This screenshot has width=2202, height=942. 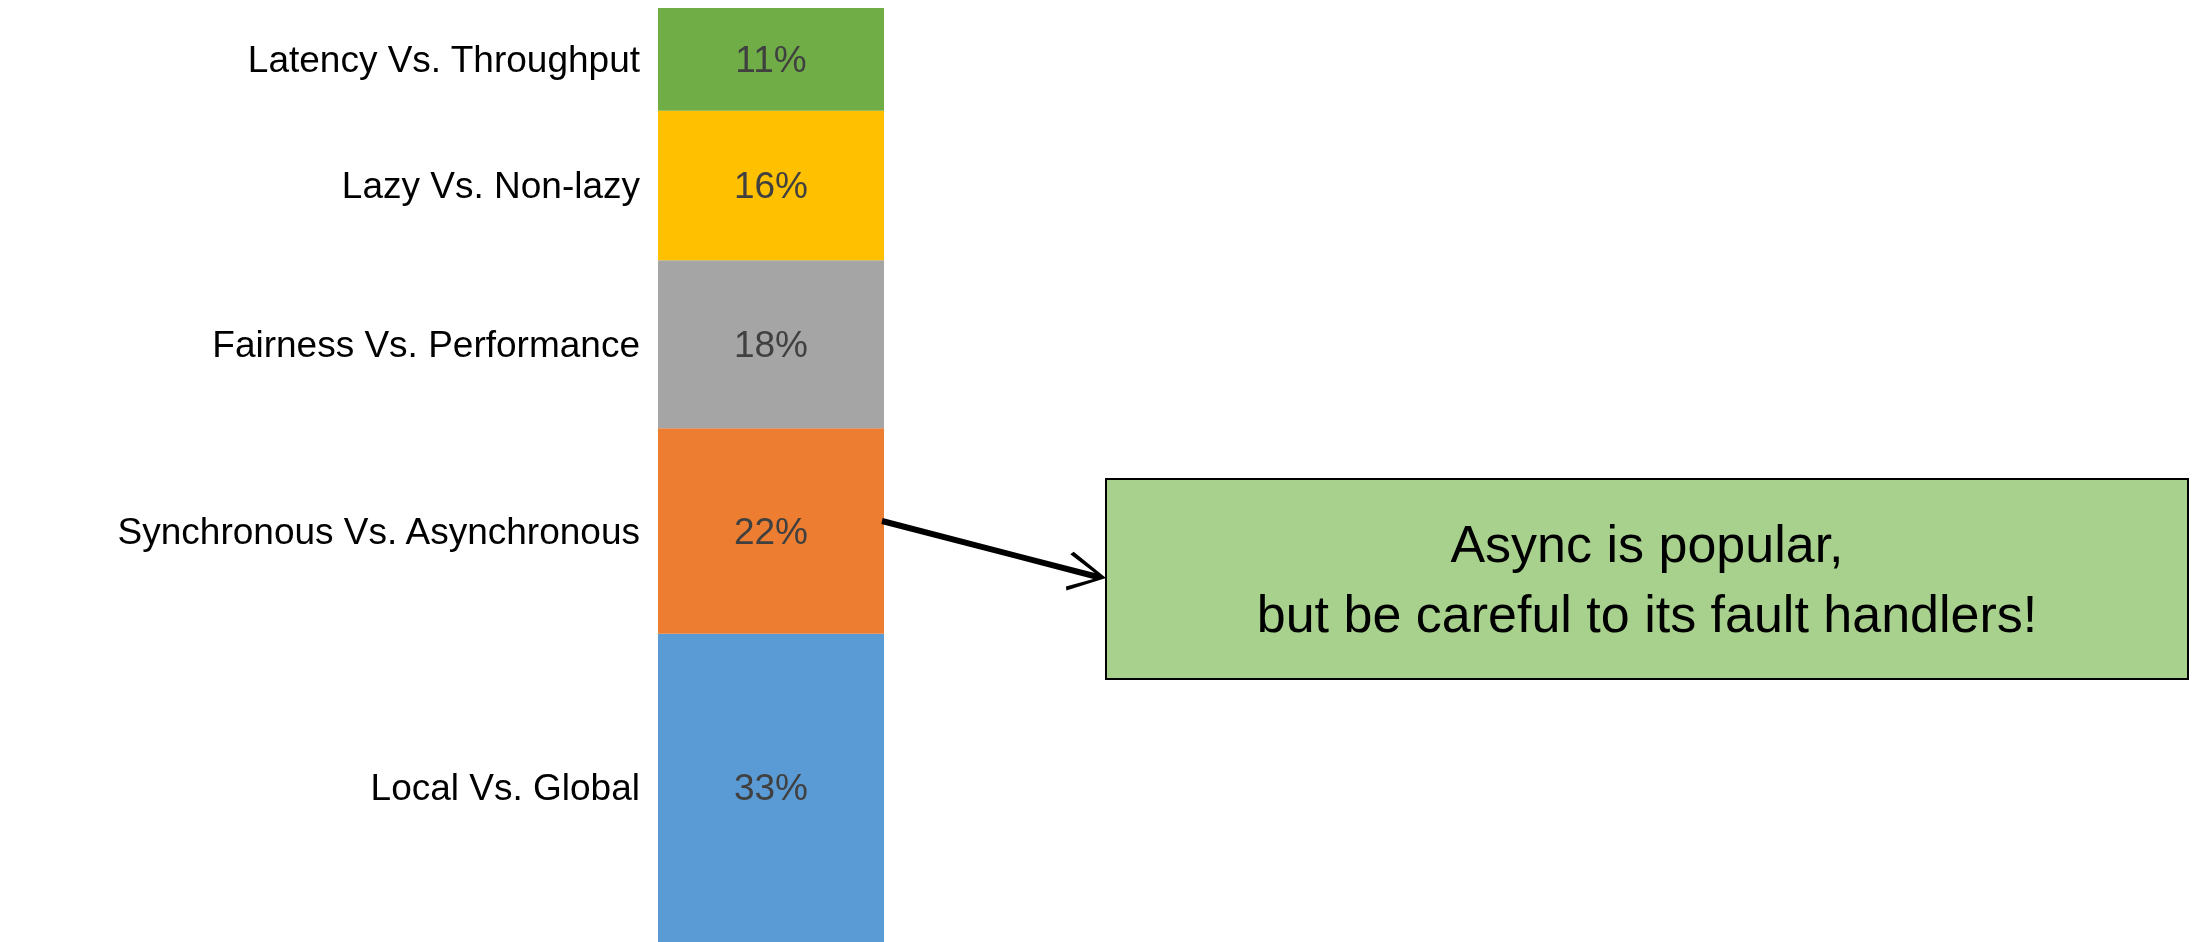 I want to click on data-label: 18%, so click(x=771, y=344).